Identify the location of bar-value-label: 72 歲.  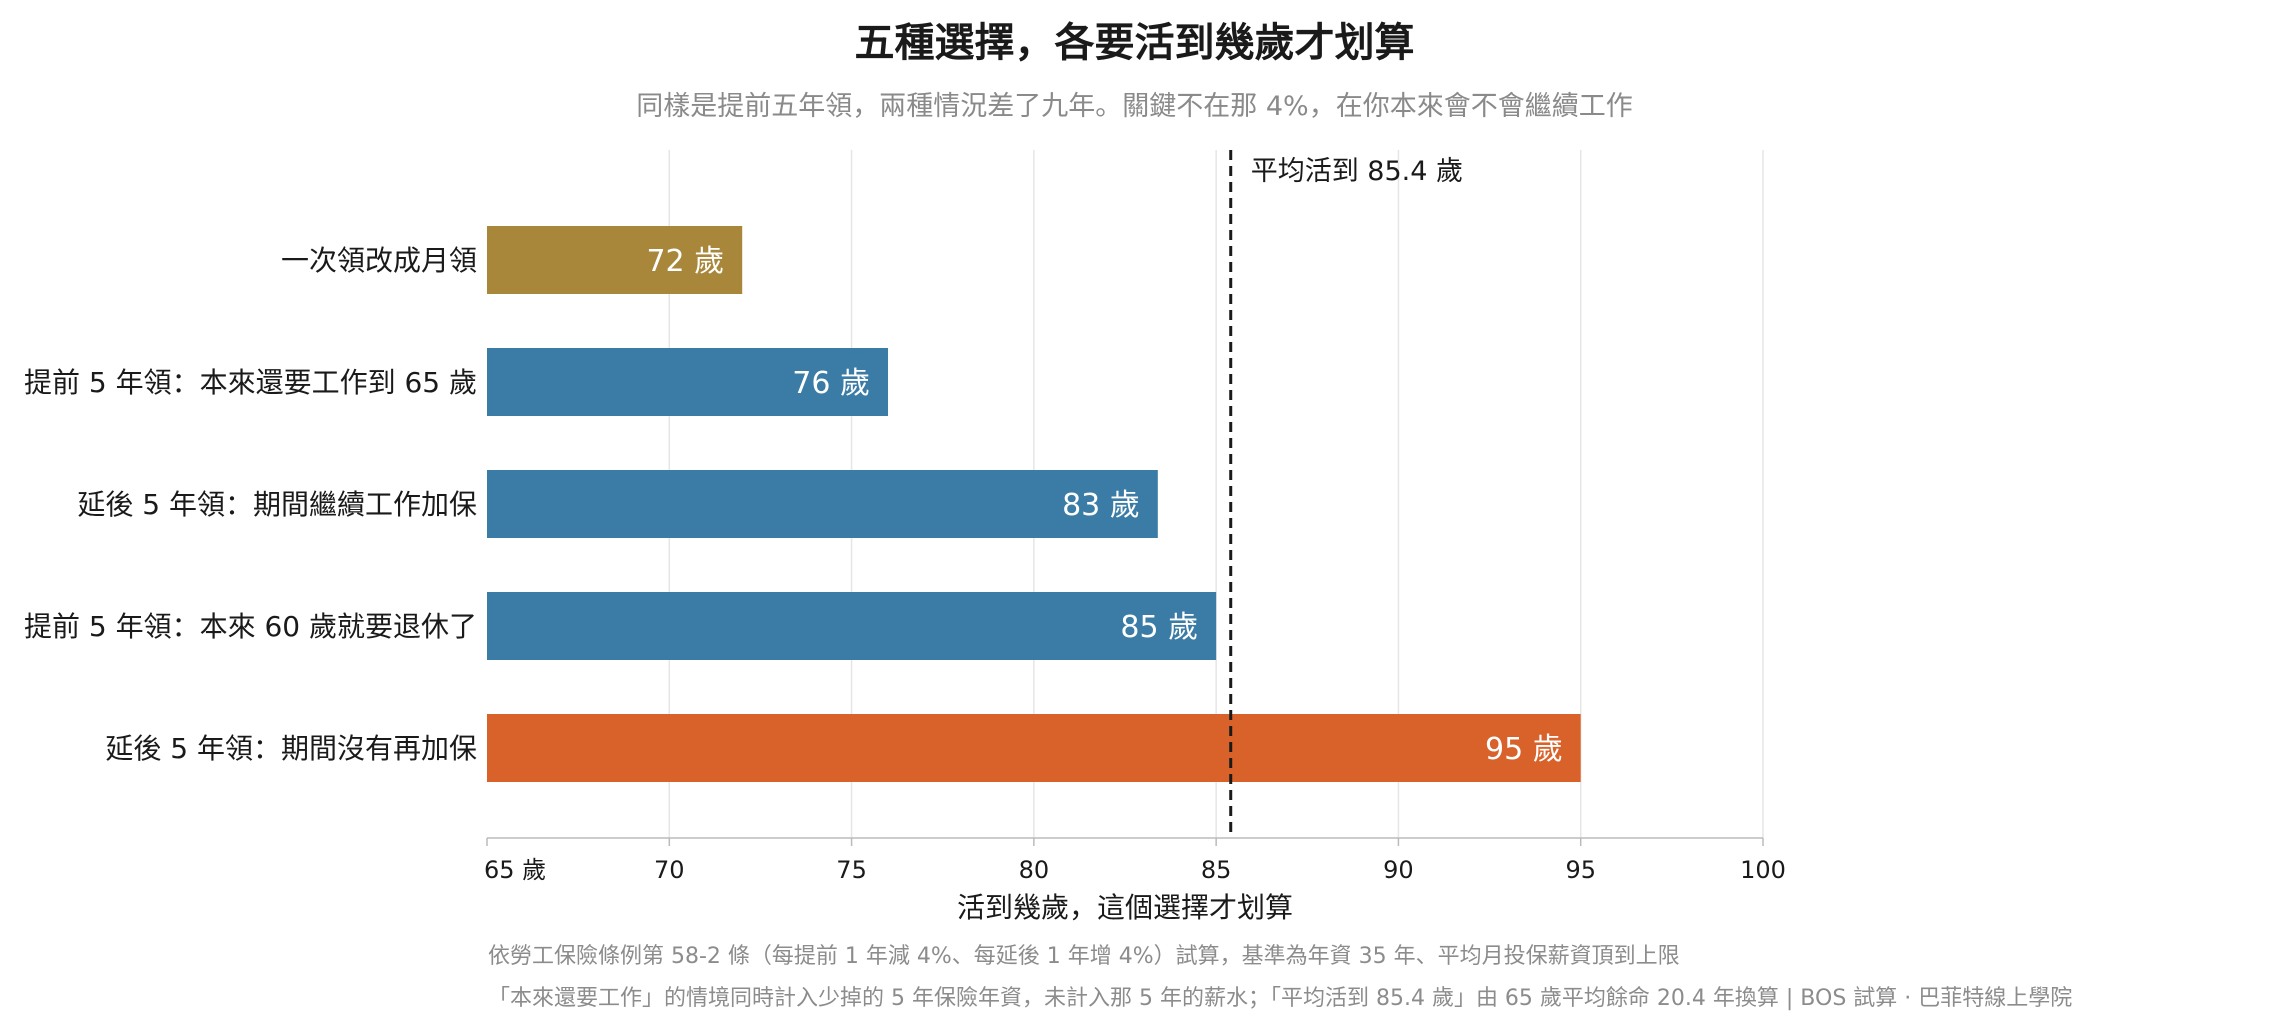
(685, 261).